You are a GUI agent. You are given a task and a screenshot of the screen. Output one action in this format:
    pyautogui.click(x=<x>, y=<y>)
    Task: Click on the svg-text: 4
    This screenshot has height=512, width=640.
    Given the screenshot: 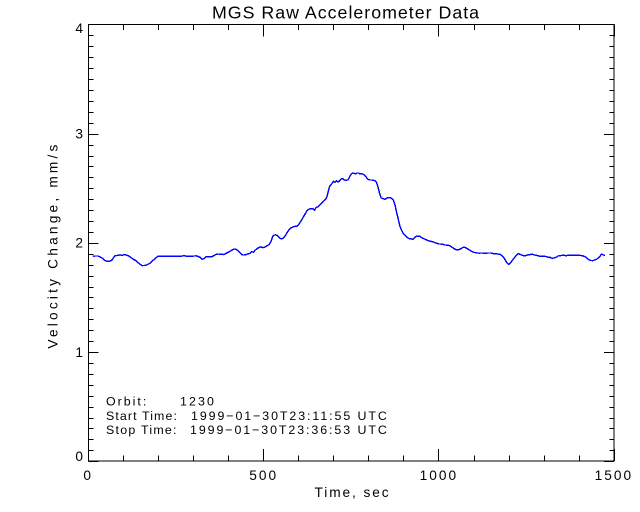 What is the action you would take?
    pyautogui.click(x=79, y=28)
    